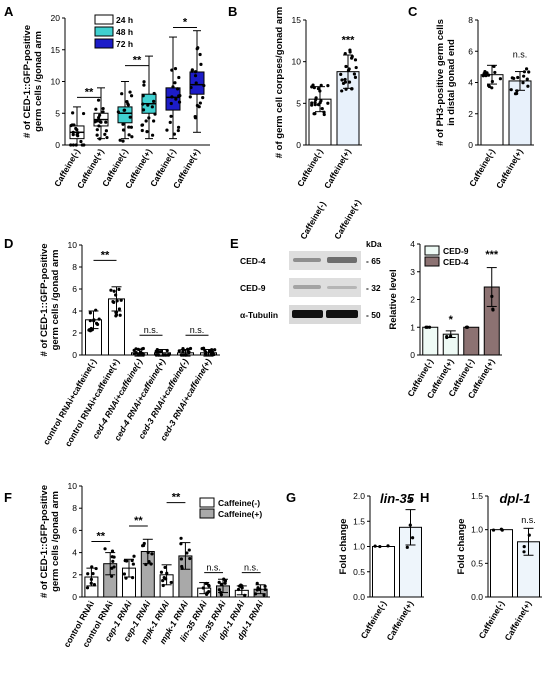  What do you see at coordinates (56, 18) in the screenshot?
I see `y-tick-label: 20` at bounding box center [56, 18].